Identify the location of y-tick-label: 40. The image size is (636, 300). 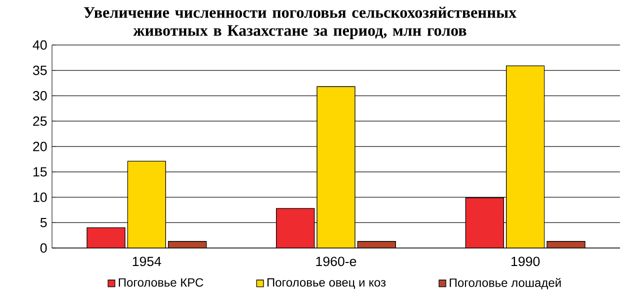
(39, 45).